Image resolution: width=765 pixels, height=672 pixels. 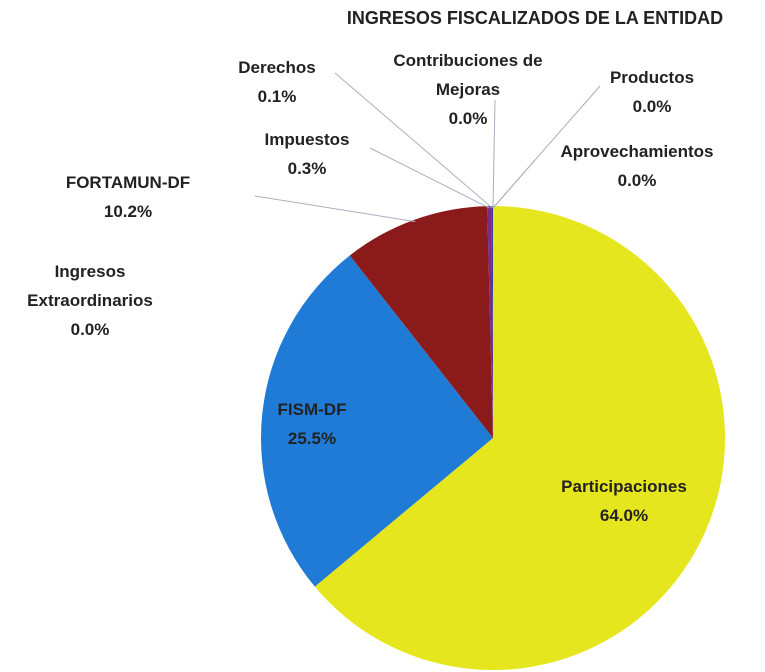 What do you see at coordinates (128, 197) in the screenshot?
I see `slice-label: FORTAMUN-DF 10.2%` at bounding box center [128, 197].